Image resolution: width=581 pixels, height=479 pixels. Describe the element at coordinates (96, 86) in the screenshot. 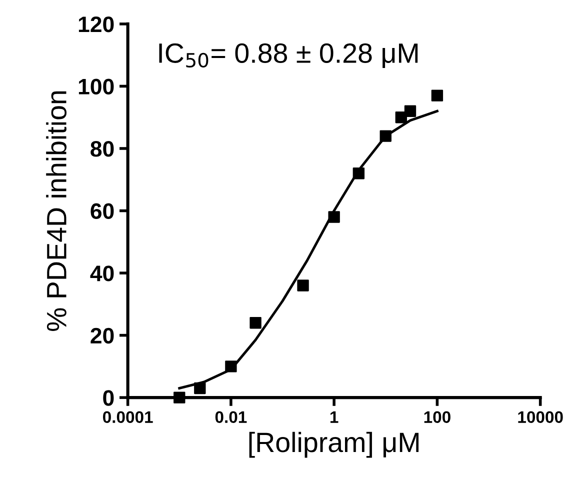

I see `y-tick-label: 100` at that location.